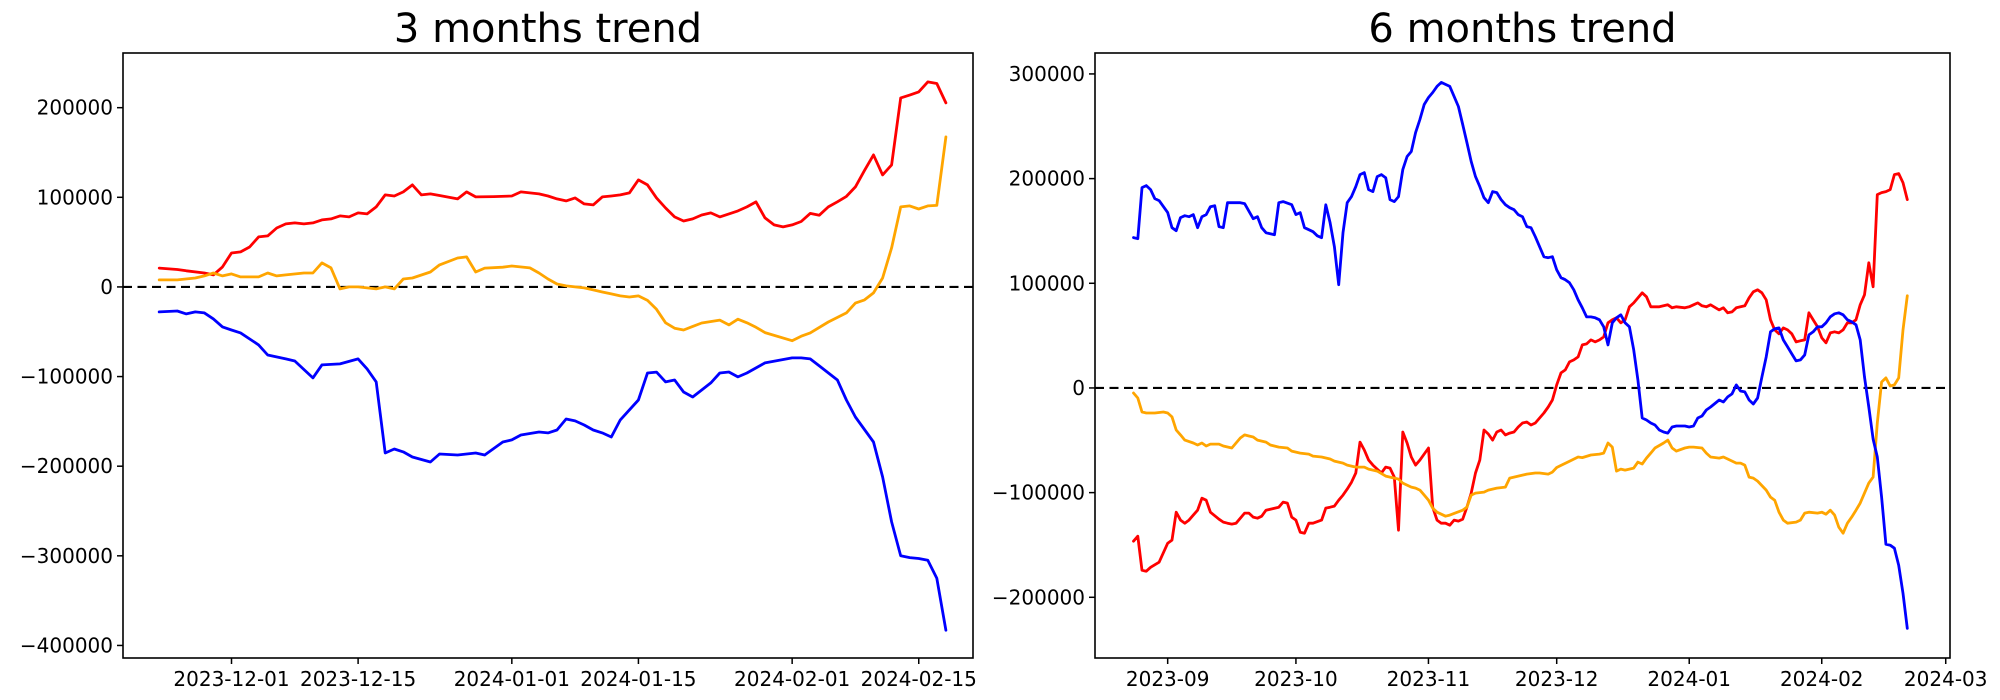  I want to click on x-tick-label: 2024-02-15, so click(919, 679).